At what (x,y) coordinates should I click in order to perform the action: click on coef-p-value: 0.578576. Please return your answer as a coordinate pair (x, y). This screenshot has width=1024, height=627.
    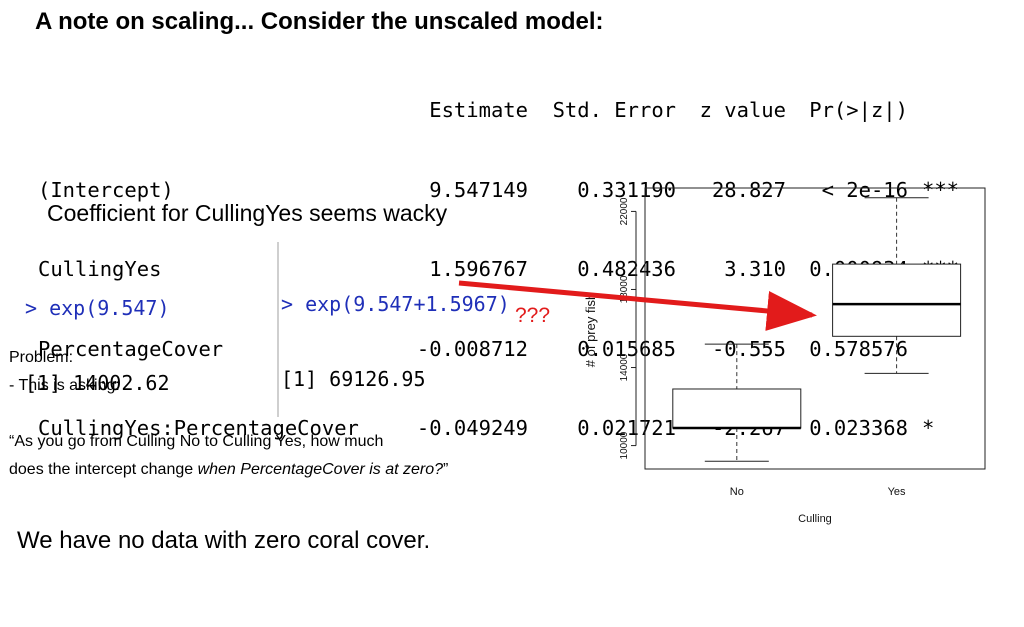
    Looking at the image, I should click on (858, 348).